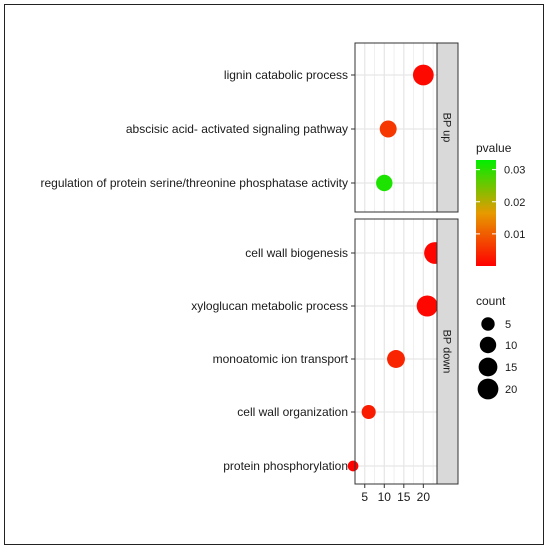 Image resolution: width=550 pixels, height=551 pixels. I want to click on pvalue-legend: pvalue 0.03 0.02 0.01, so click(500, 203).